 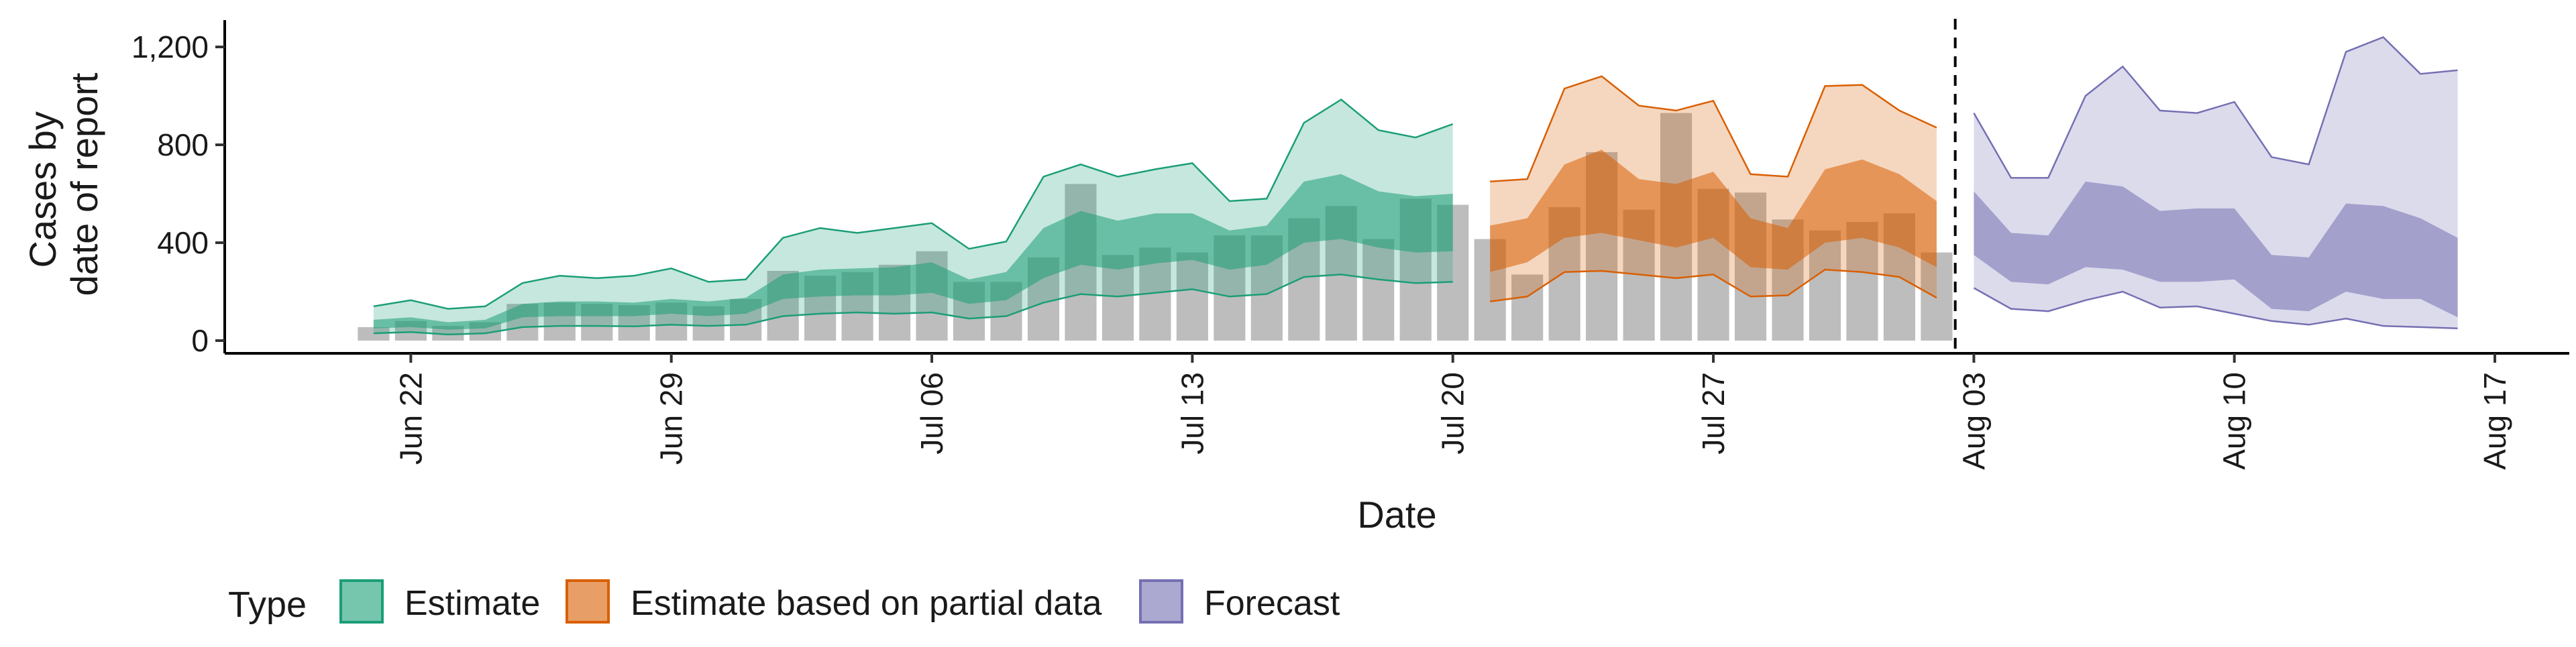 What do you see at coordinates (931, 414) in the screenshot?
I see `x-tick-label: Jul 06` at bounding box center [931, 414].